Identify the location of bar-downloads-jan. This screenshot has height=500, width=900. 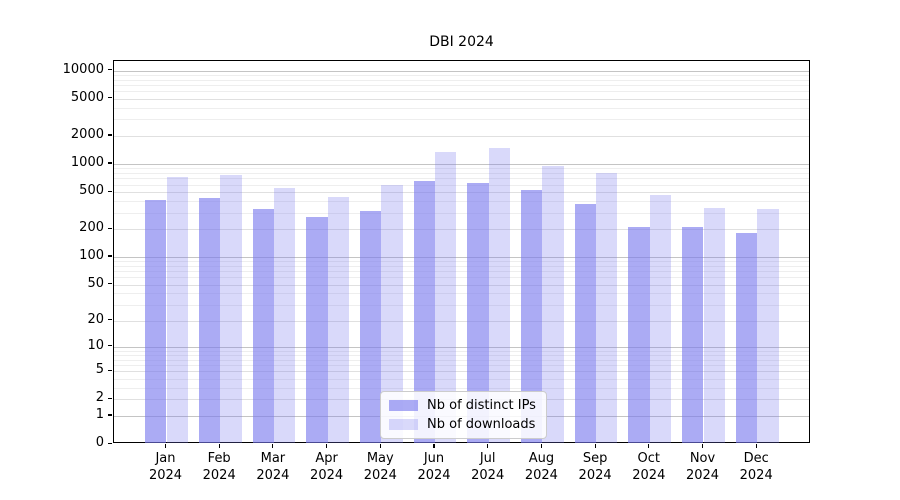
(177, 310).